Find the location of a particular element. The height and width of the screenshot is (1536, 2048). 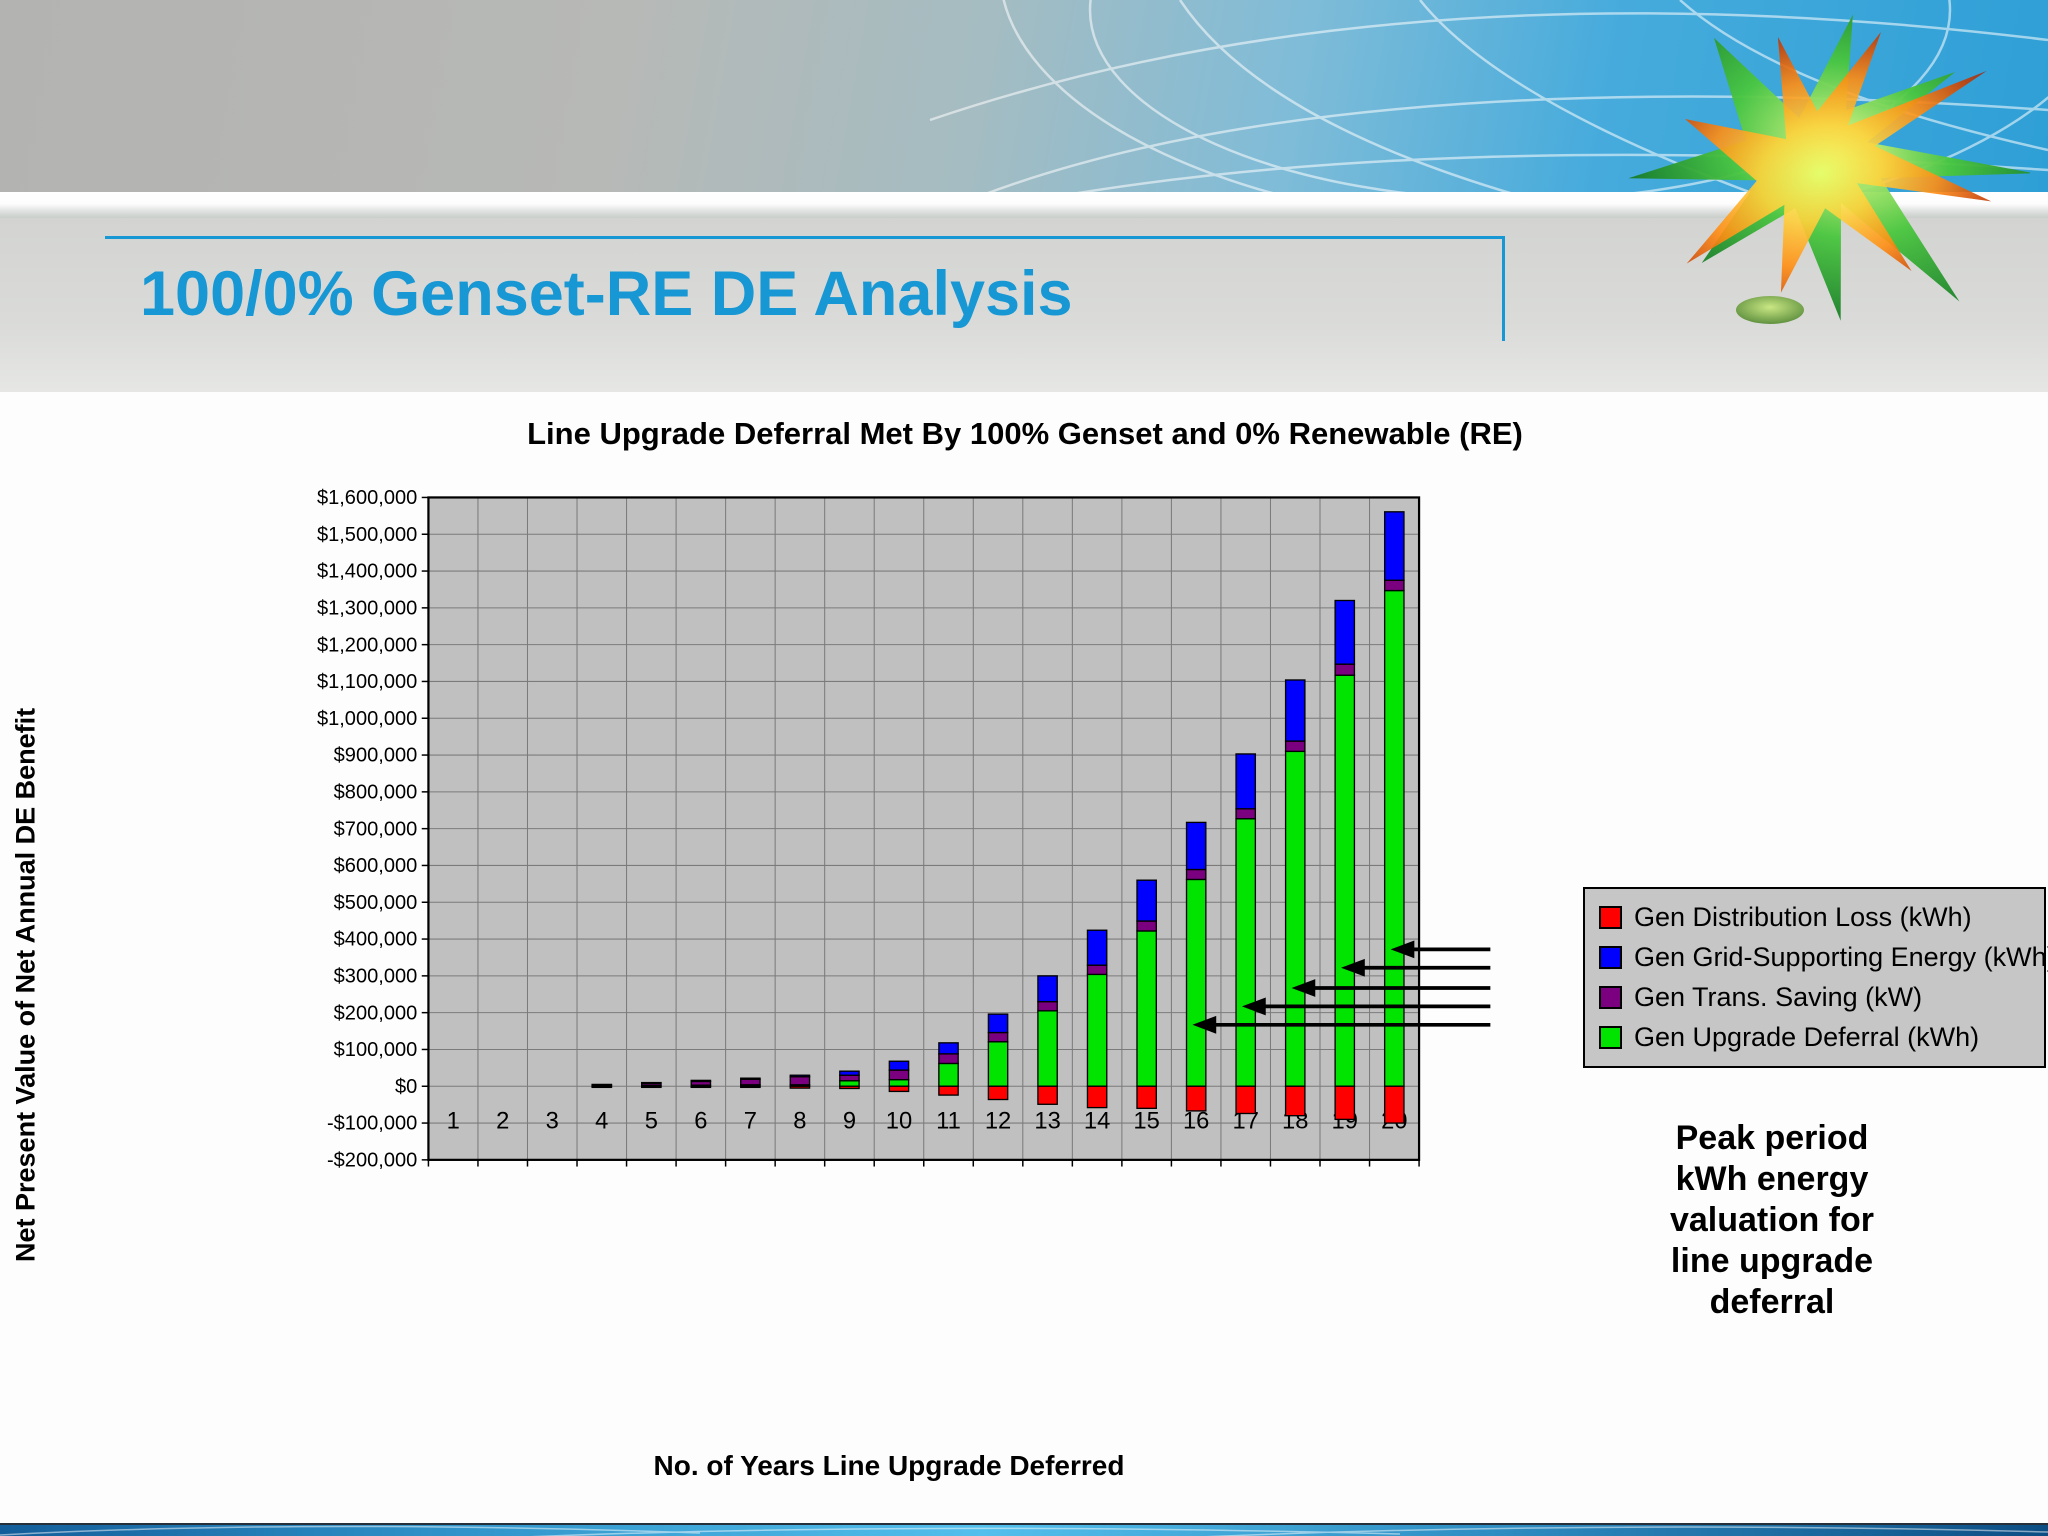

y-tick-label: $1,500,000 is located at coordinates (367, 535).